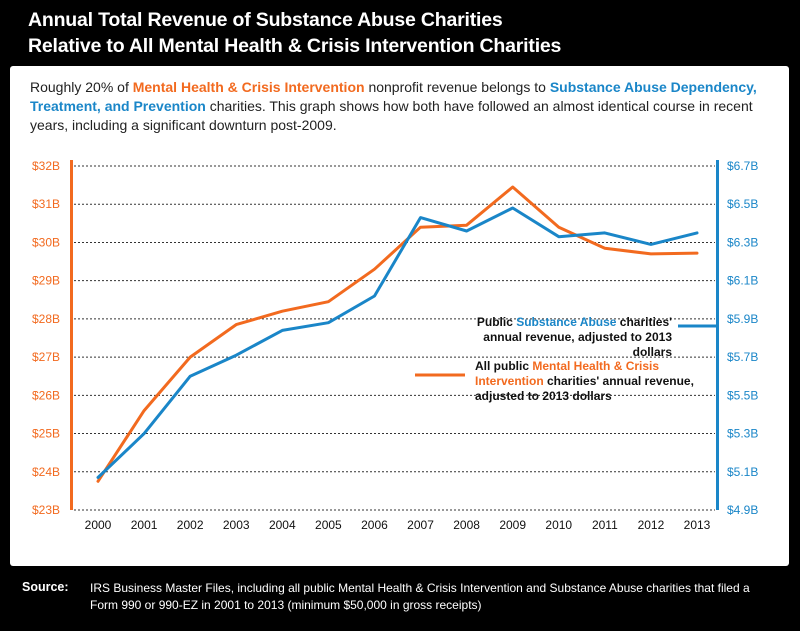 This screenshot has width=800, height=631. I want to click on legend-orange-pre: All public, so click(504, 366).